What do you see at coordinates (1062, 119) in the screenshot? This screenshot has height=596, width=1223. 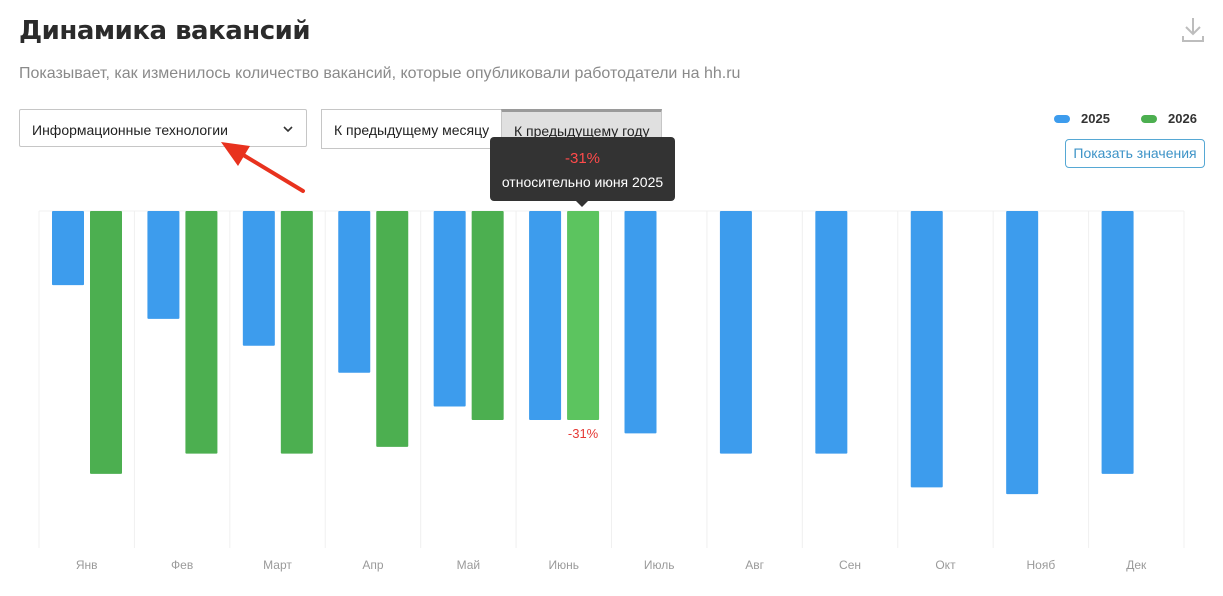 I see `legend-swatch-2025` at bounding box center [1062, 119].